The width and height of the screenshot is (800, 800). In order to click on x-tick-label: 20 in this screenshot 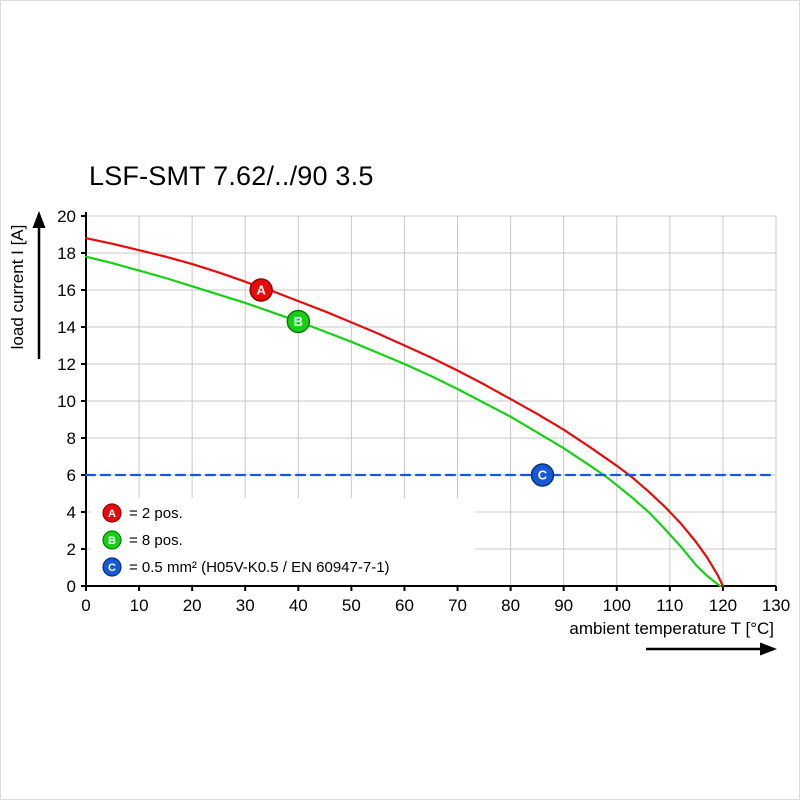, I will do `click(192, 605)`.